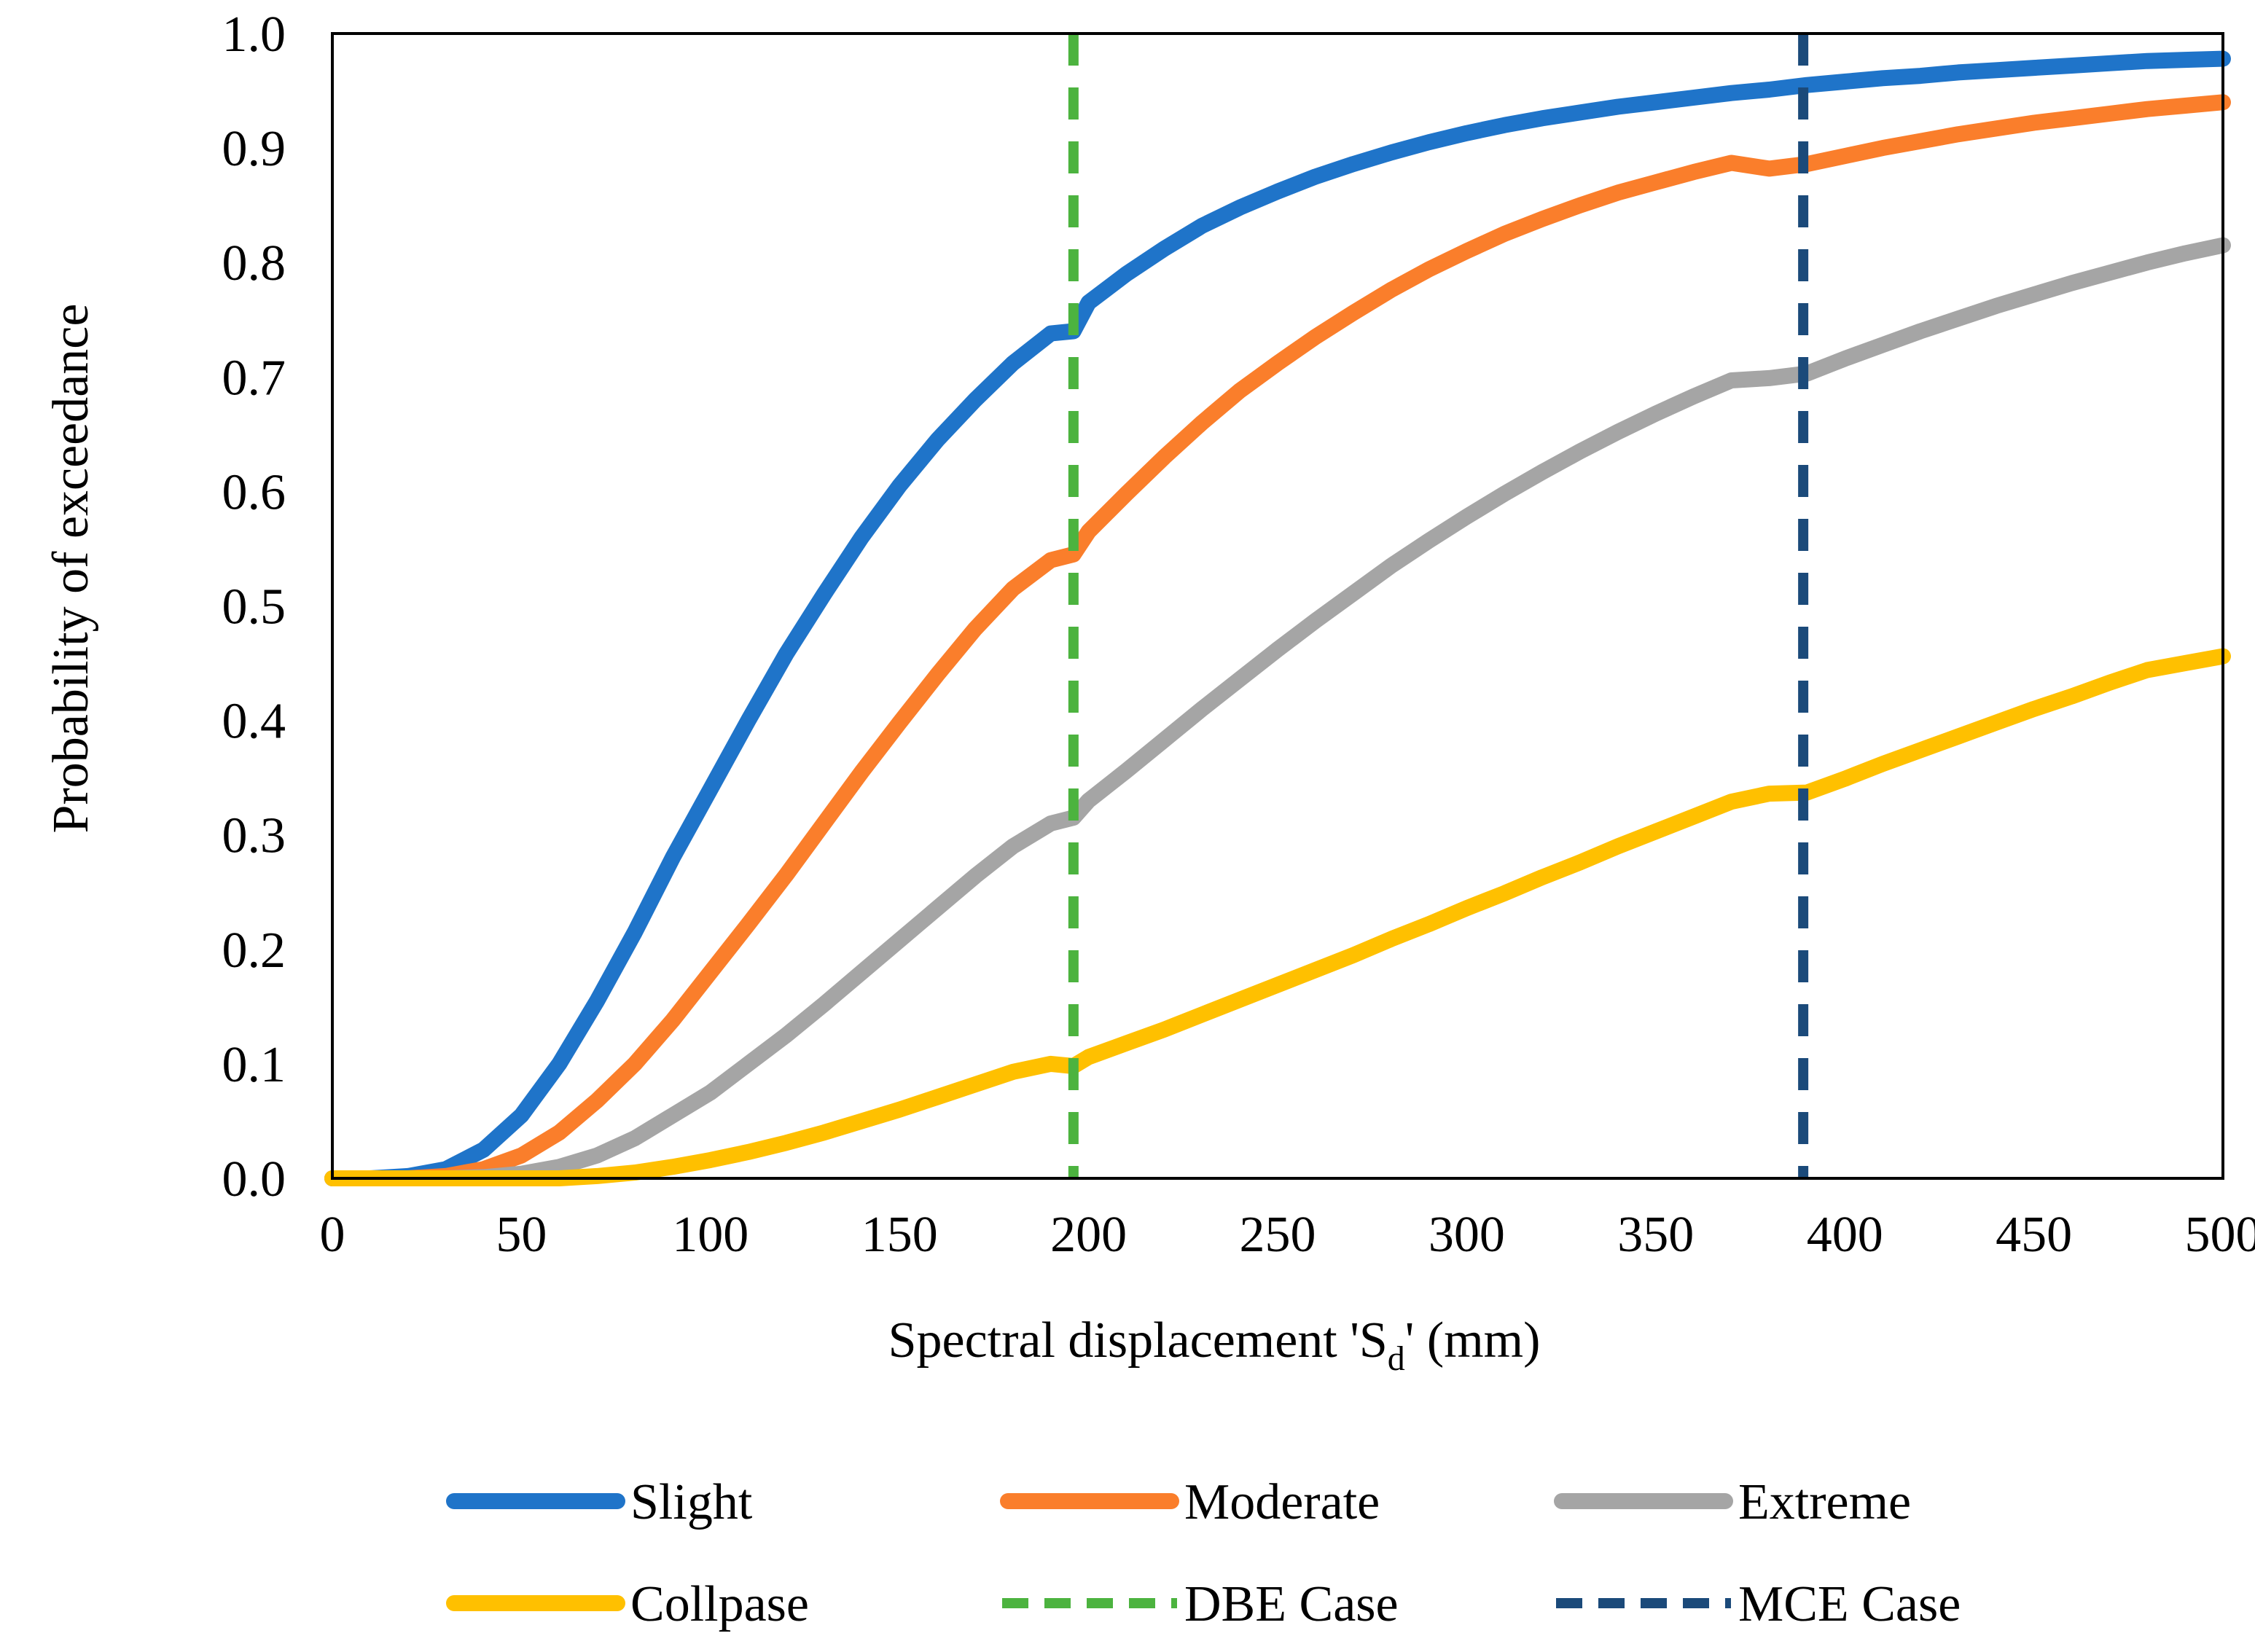 This screenshot has width=2255, height=1652. I want to click on legend-item-moderate: Moderate, so click(1190, 1502).